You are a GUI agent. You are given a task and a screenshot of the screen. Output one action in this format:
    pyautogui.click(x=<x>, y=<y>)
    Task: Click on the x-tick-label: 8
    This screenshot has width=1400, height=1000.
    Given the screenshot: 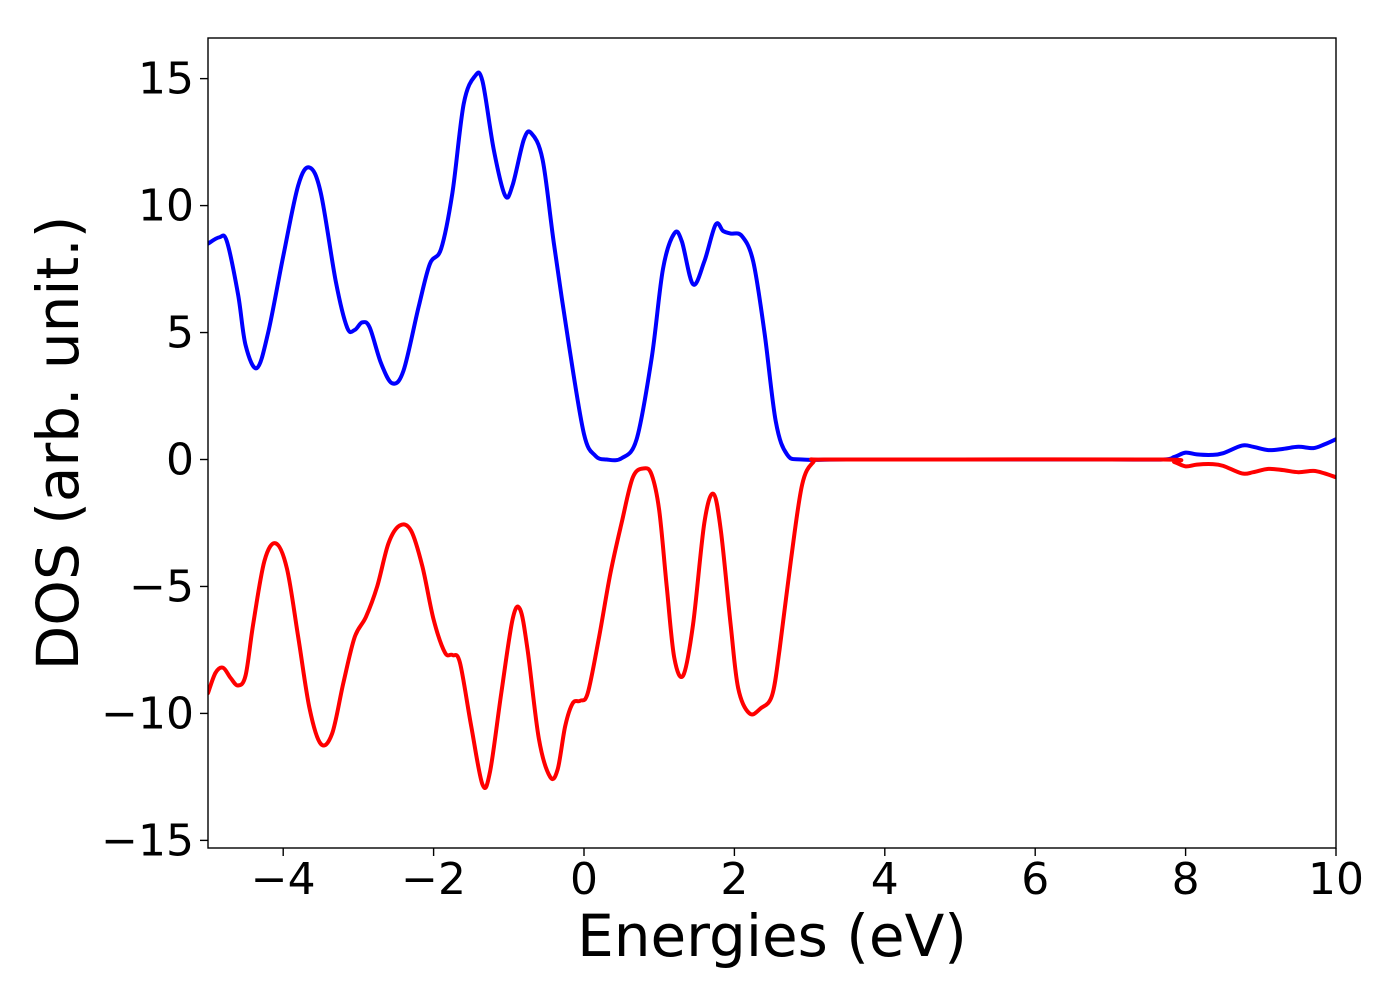 What is the action you would take?
    pyautogui.click(x=1186, y=879)
    